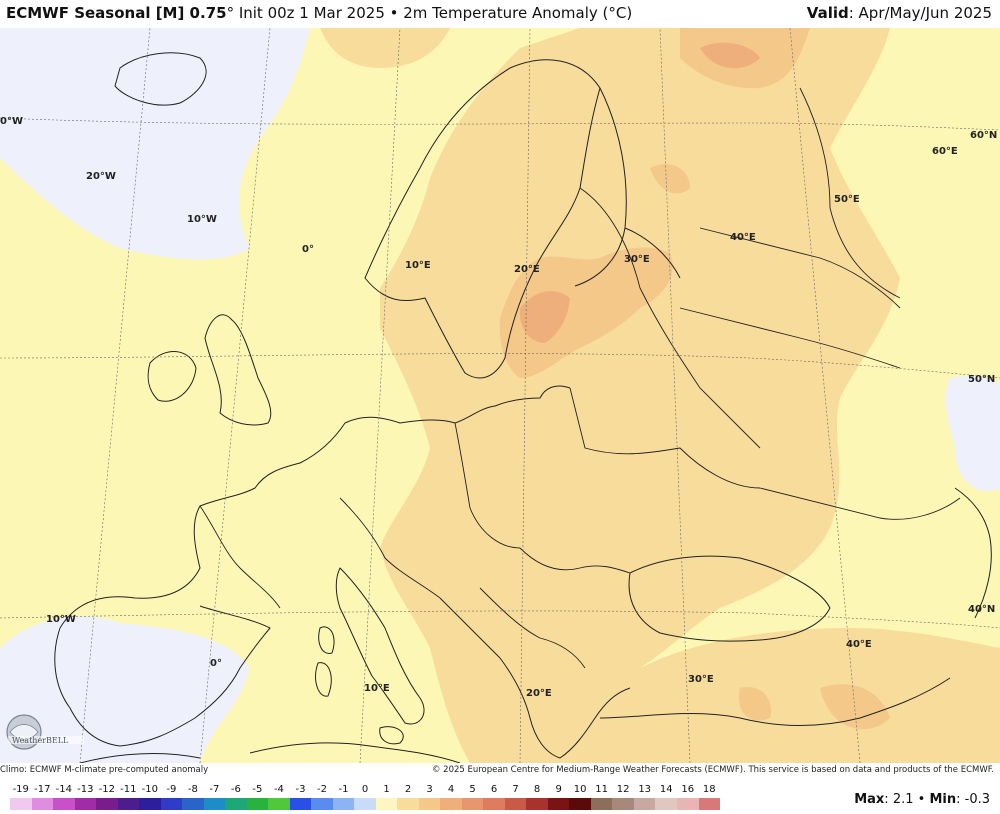 The image size is (1000, 814). I want to click on colorbar-tick: 8, so click(537, 789).